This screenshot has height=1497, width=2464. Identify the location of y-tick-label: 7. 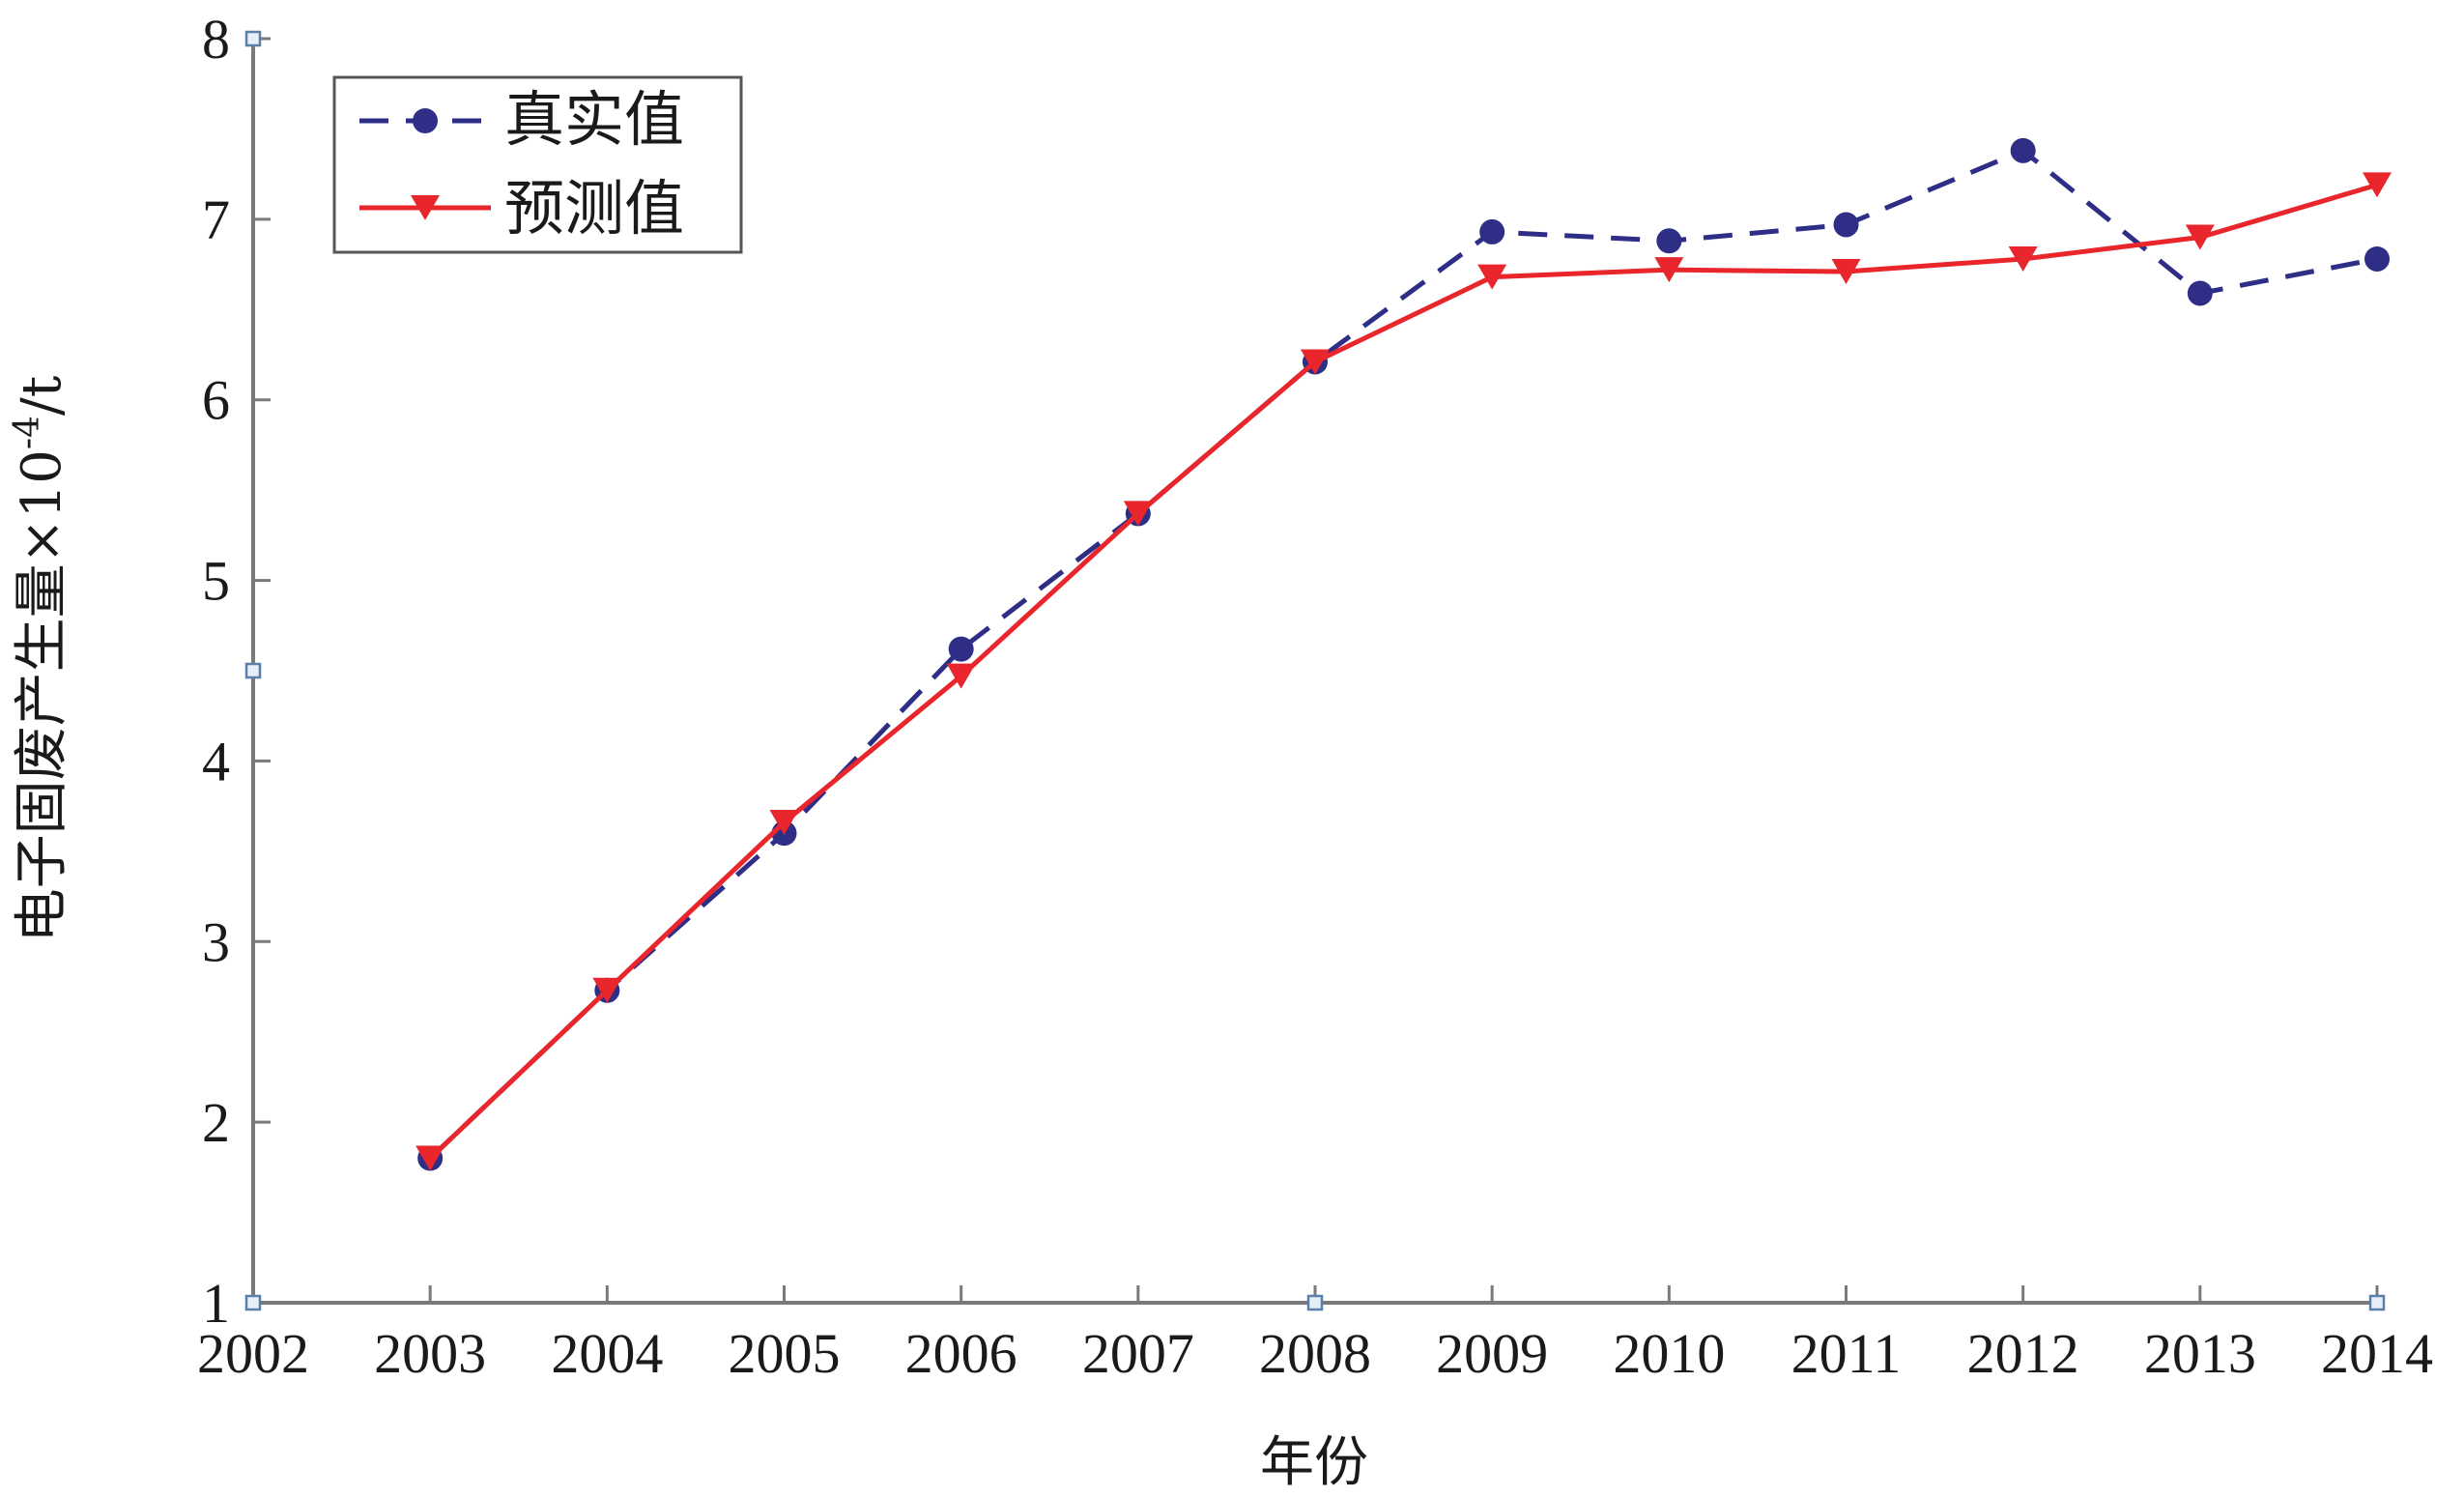
(216, 219).